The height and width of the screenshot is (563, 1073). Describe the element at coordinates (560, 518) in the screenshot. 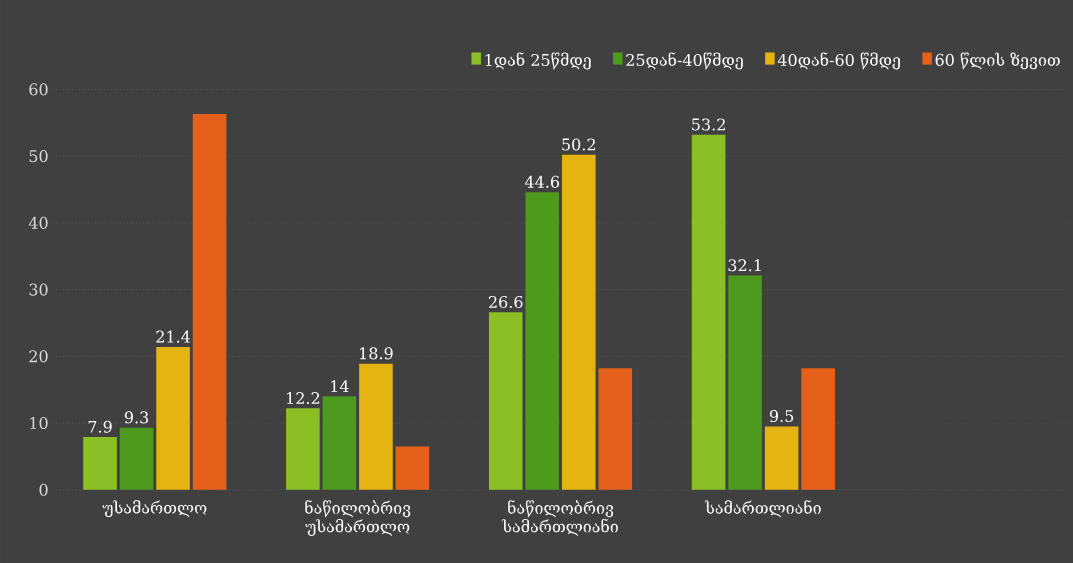

I see `x-tick-label: ნაწილობრივ სამართლიანი` at that location.